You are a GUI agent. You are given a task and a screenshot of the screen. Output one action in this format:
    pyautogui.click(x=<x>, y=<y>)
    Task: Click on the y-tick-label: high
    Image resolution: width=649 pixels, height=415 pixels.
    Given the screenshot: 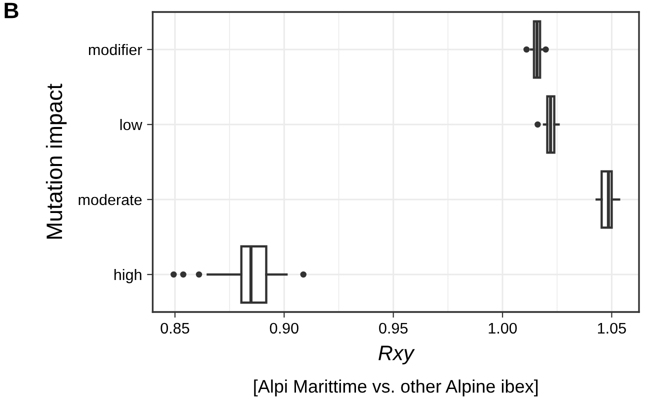 What is the action you would take?
    pyautogui.click(x=128, y=276)
    